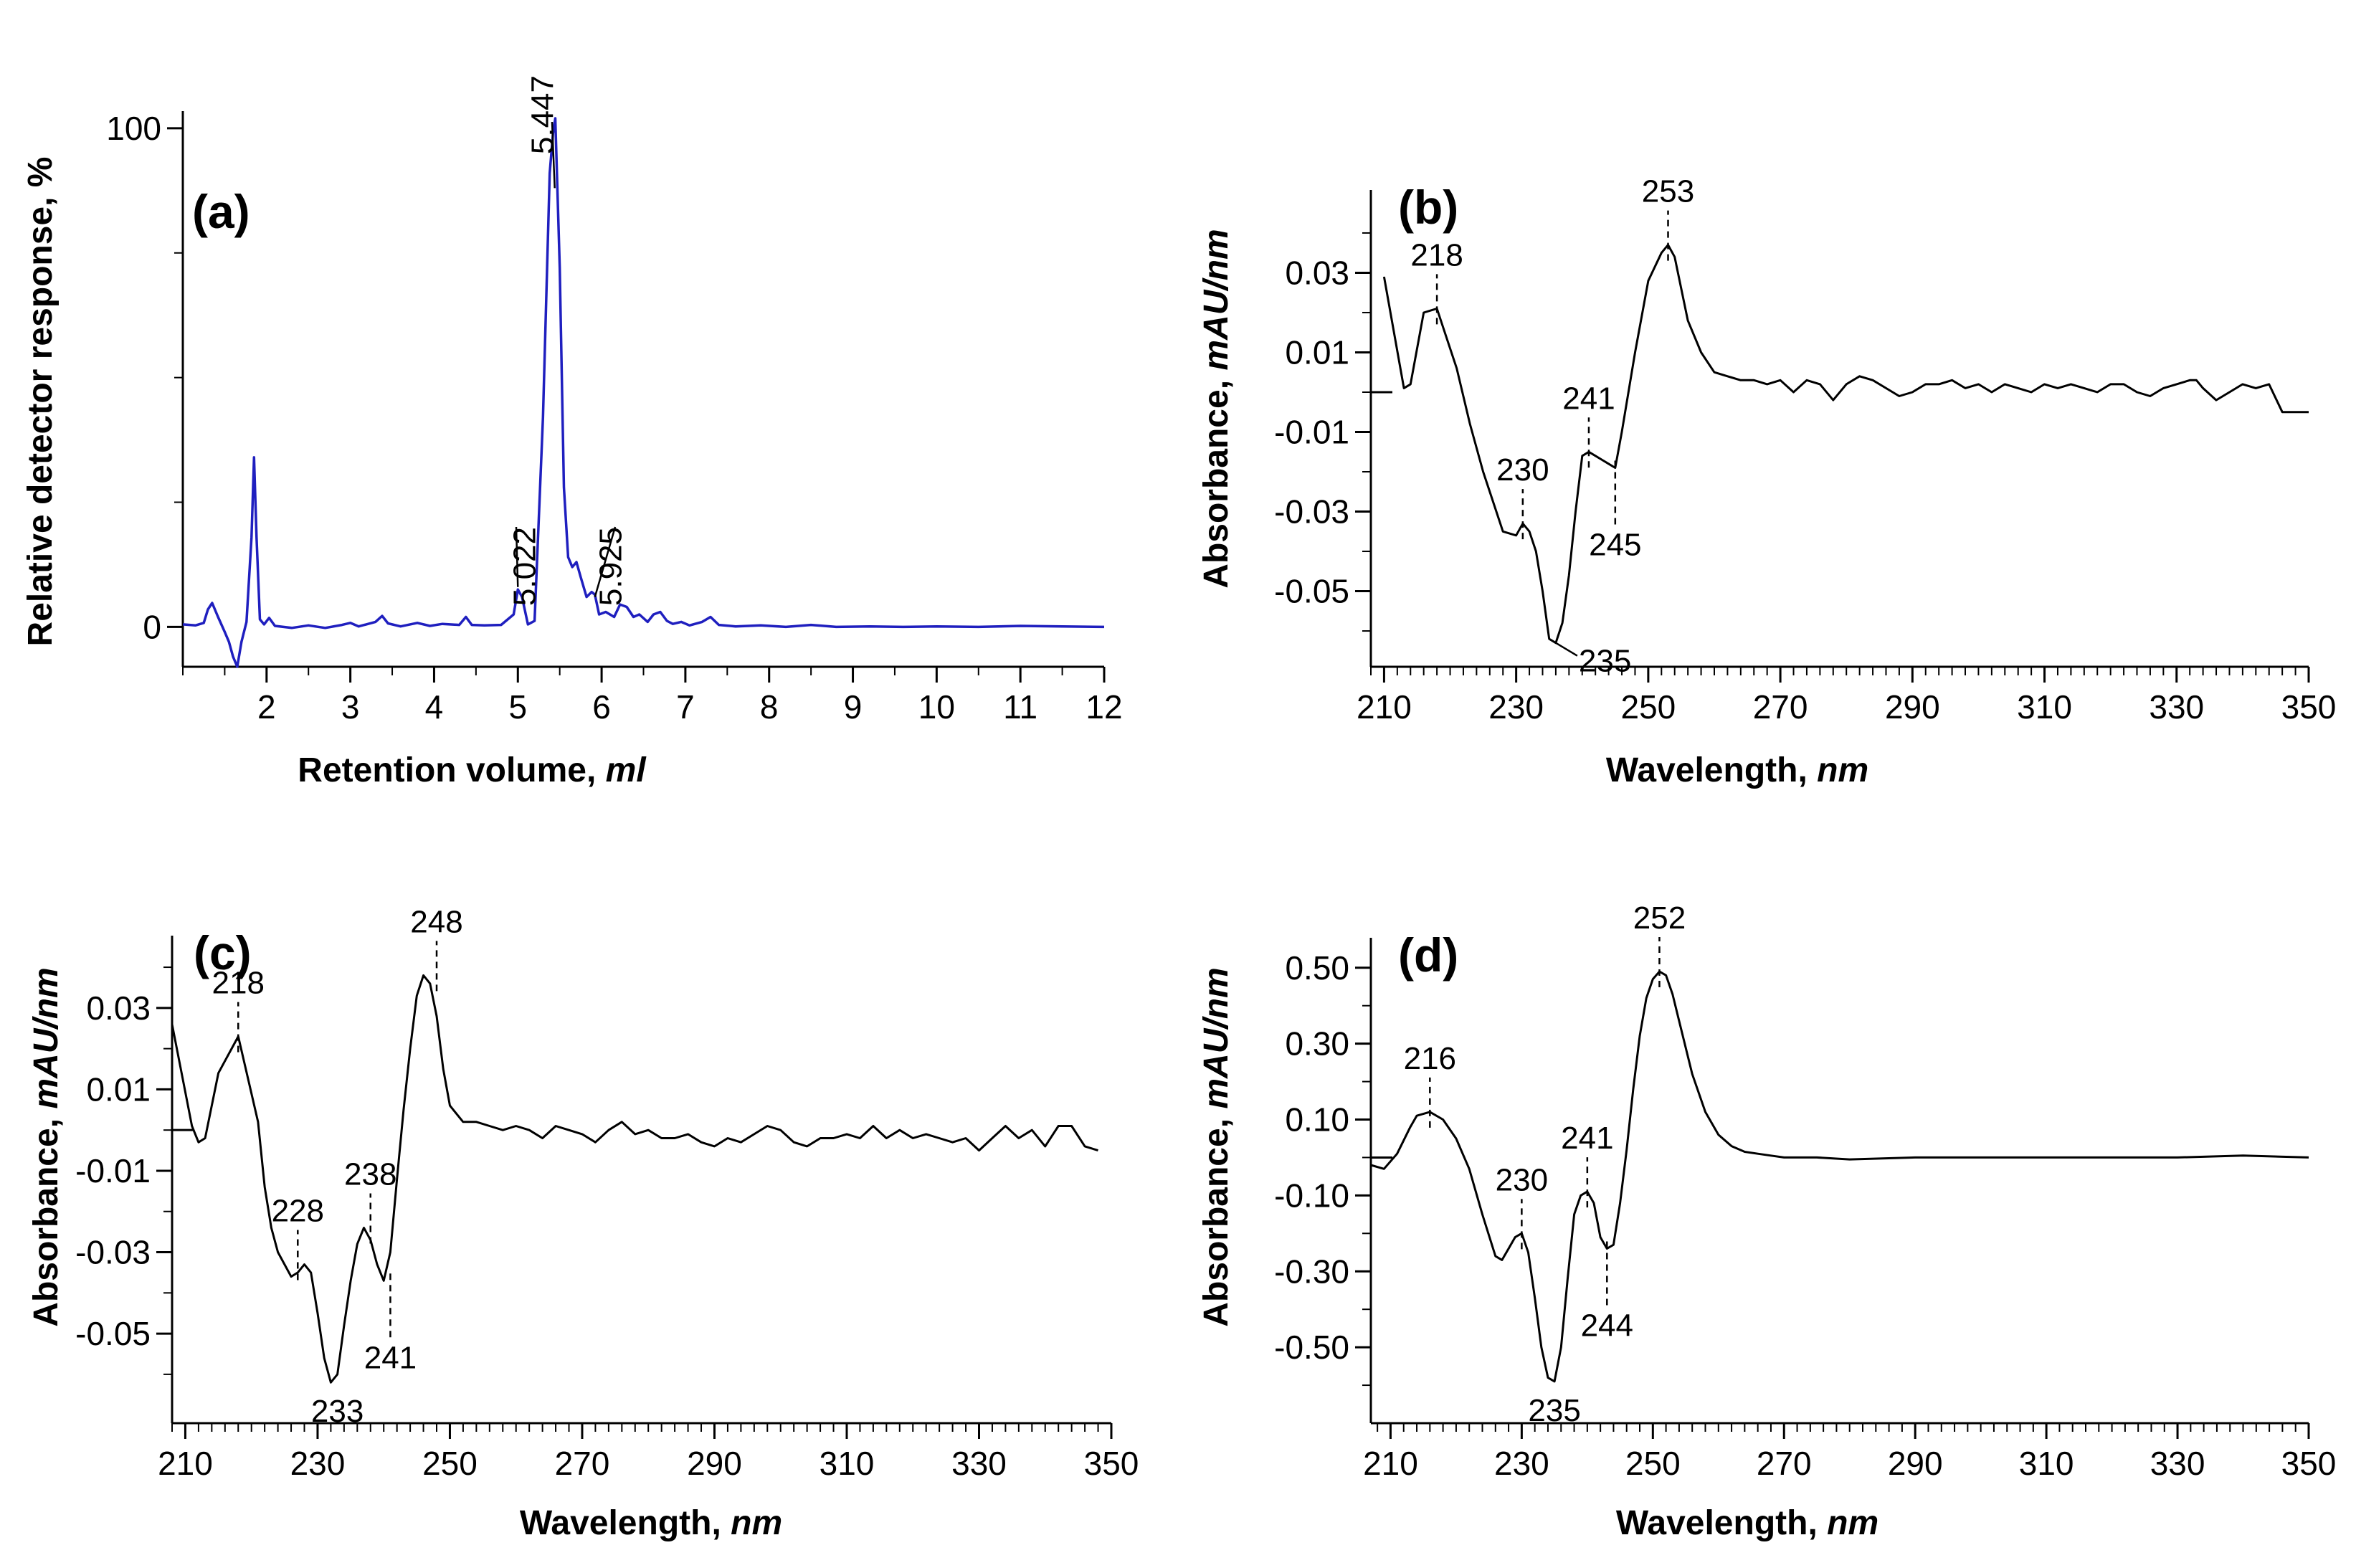 The image size is (2356, 1568). I want to click on panel-c-label: (c), so click(223, 952).